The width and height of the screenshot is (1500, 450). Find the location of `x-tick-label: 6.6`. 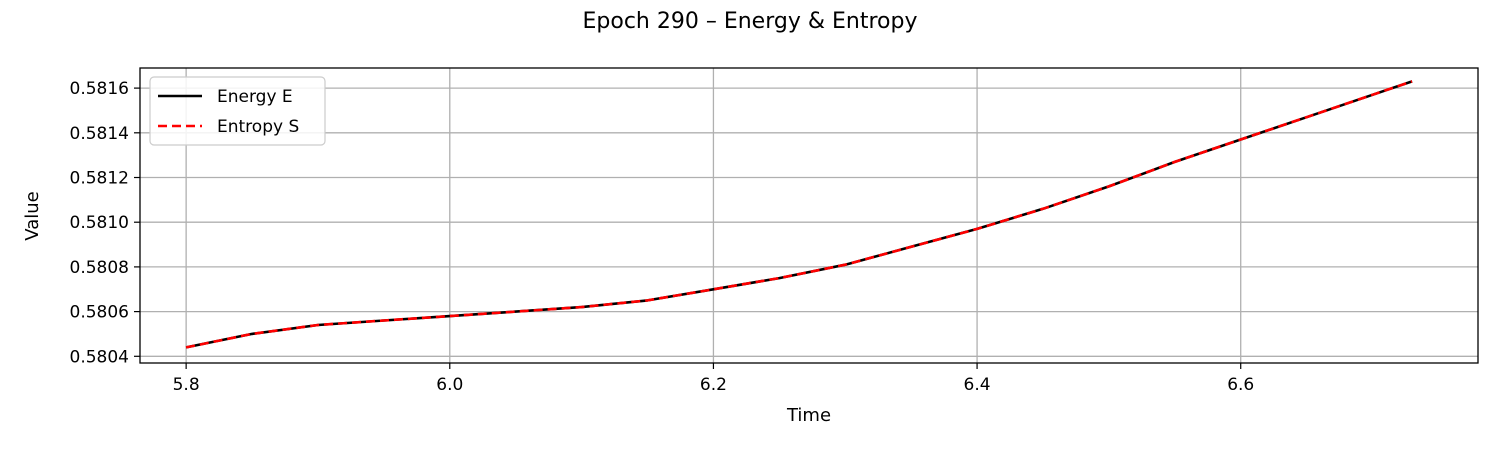

x-tick-label: 6.6 is located at coordinates (1240, 385).